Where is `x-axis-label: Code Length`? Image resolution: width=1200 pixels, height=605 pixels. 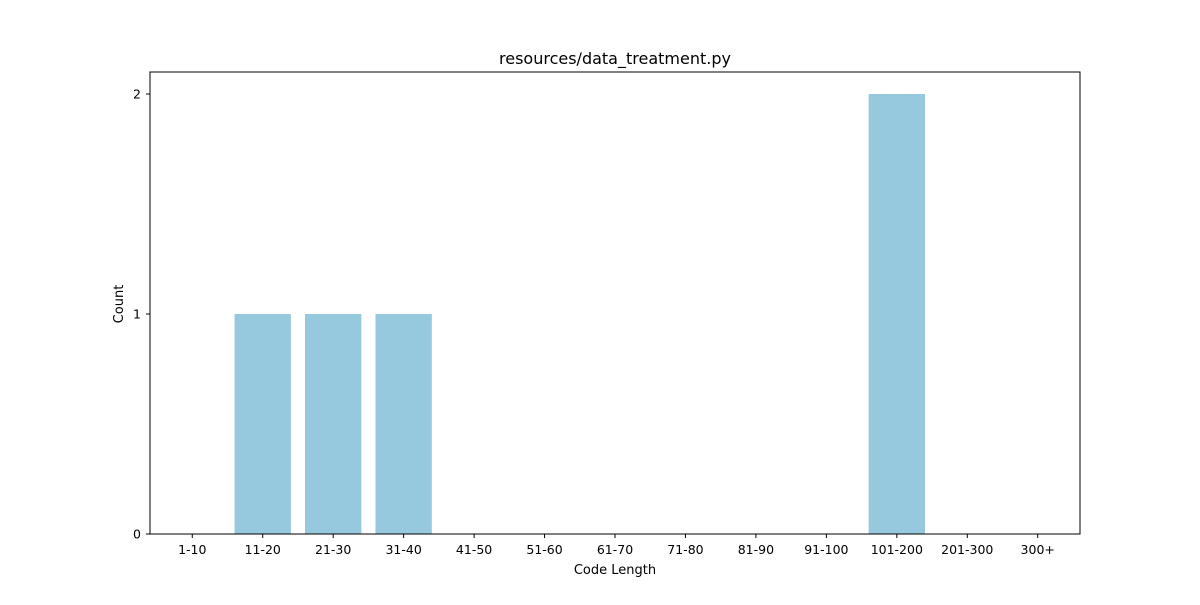
x-axis-label: Code Length is located at coordinates (615, 570).